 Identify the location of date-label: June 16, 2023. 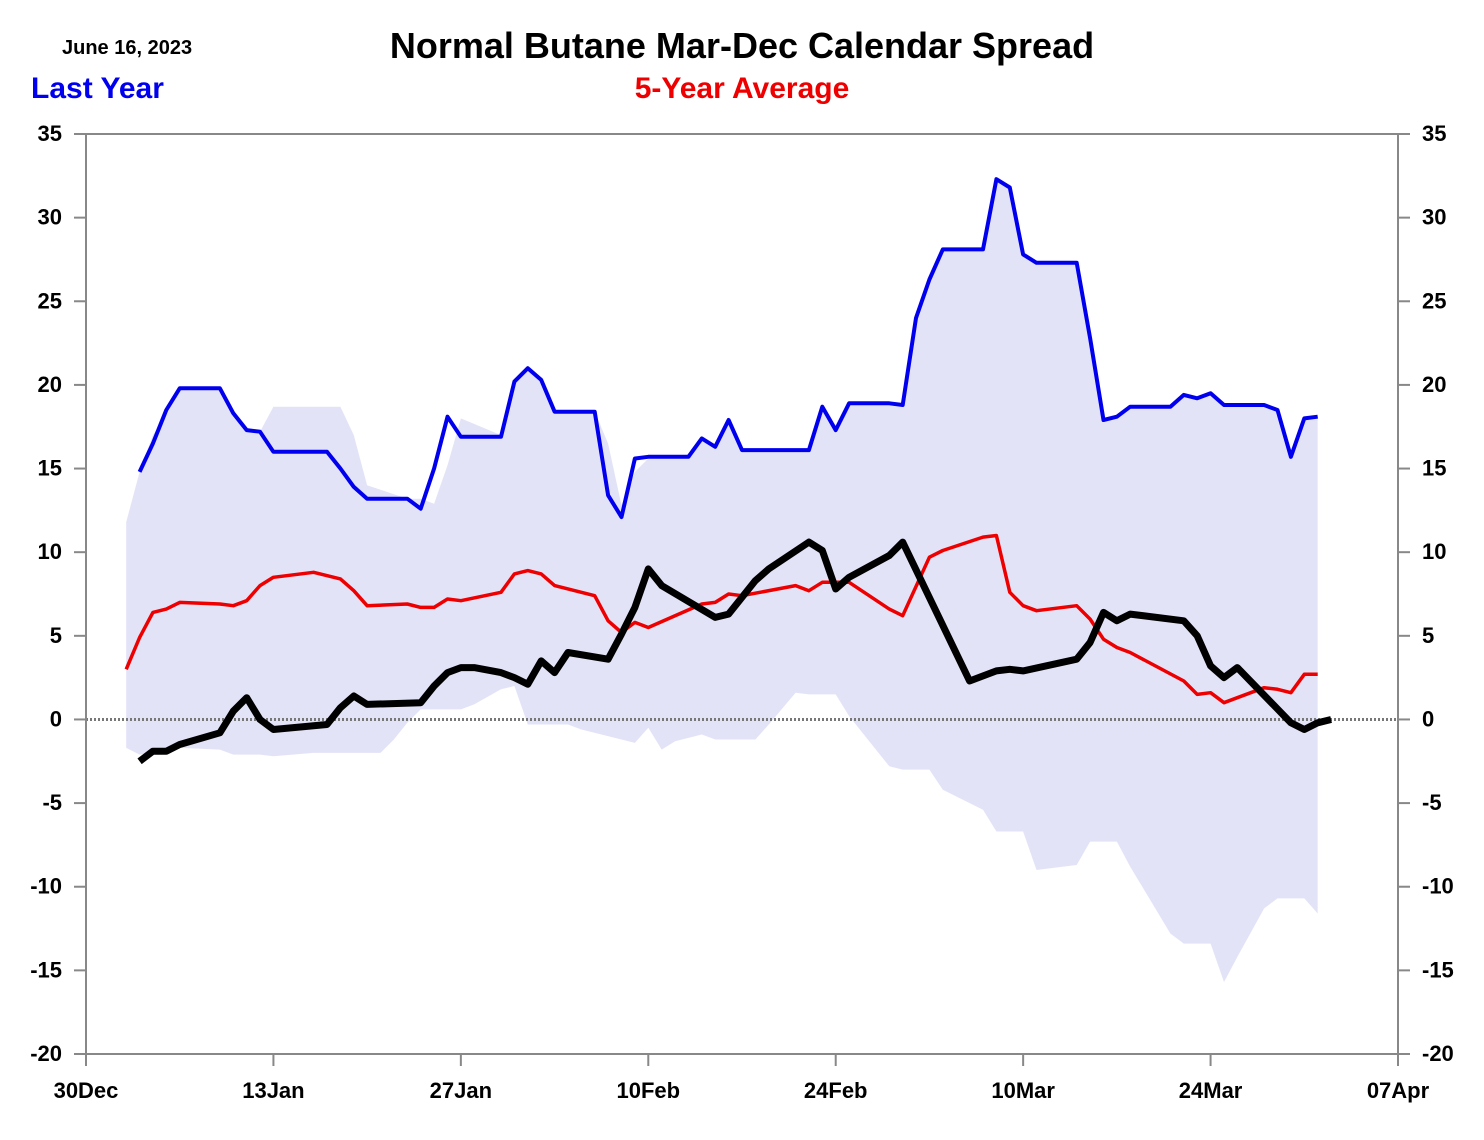
(127, 48).